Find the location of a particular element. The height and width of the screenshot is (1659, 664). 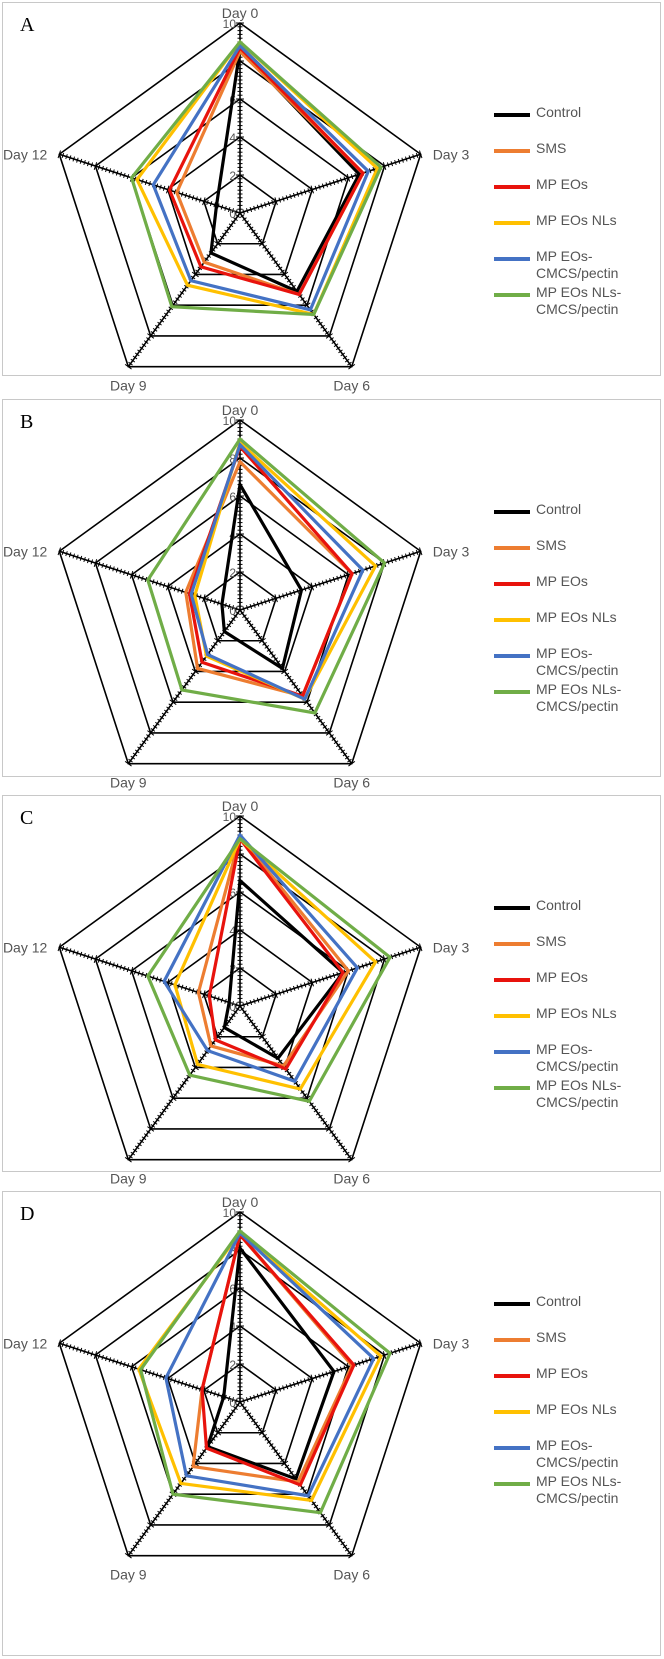

radial-tick-label: 4 is located at coordinates (232, 931).